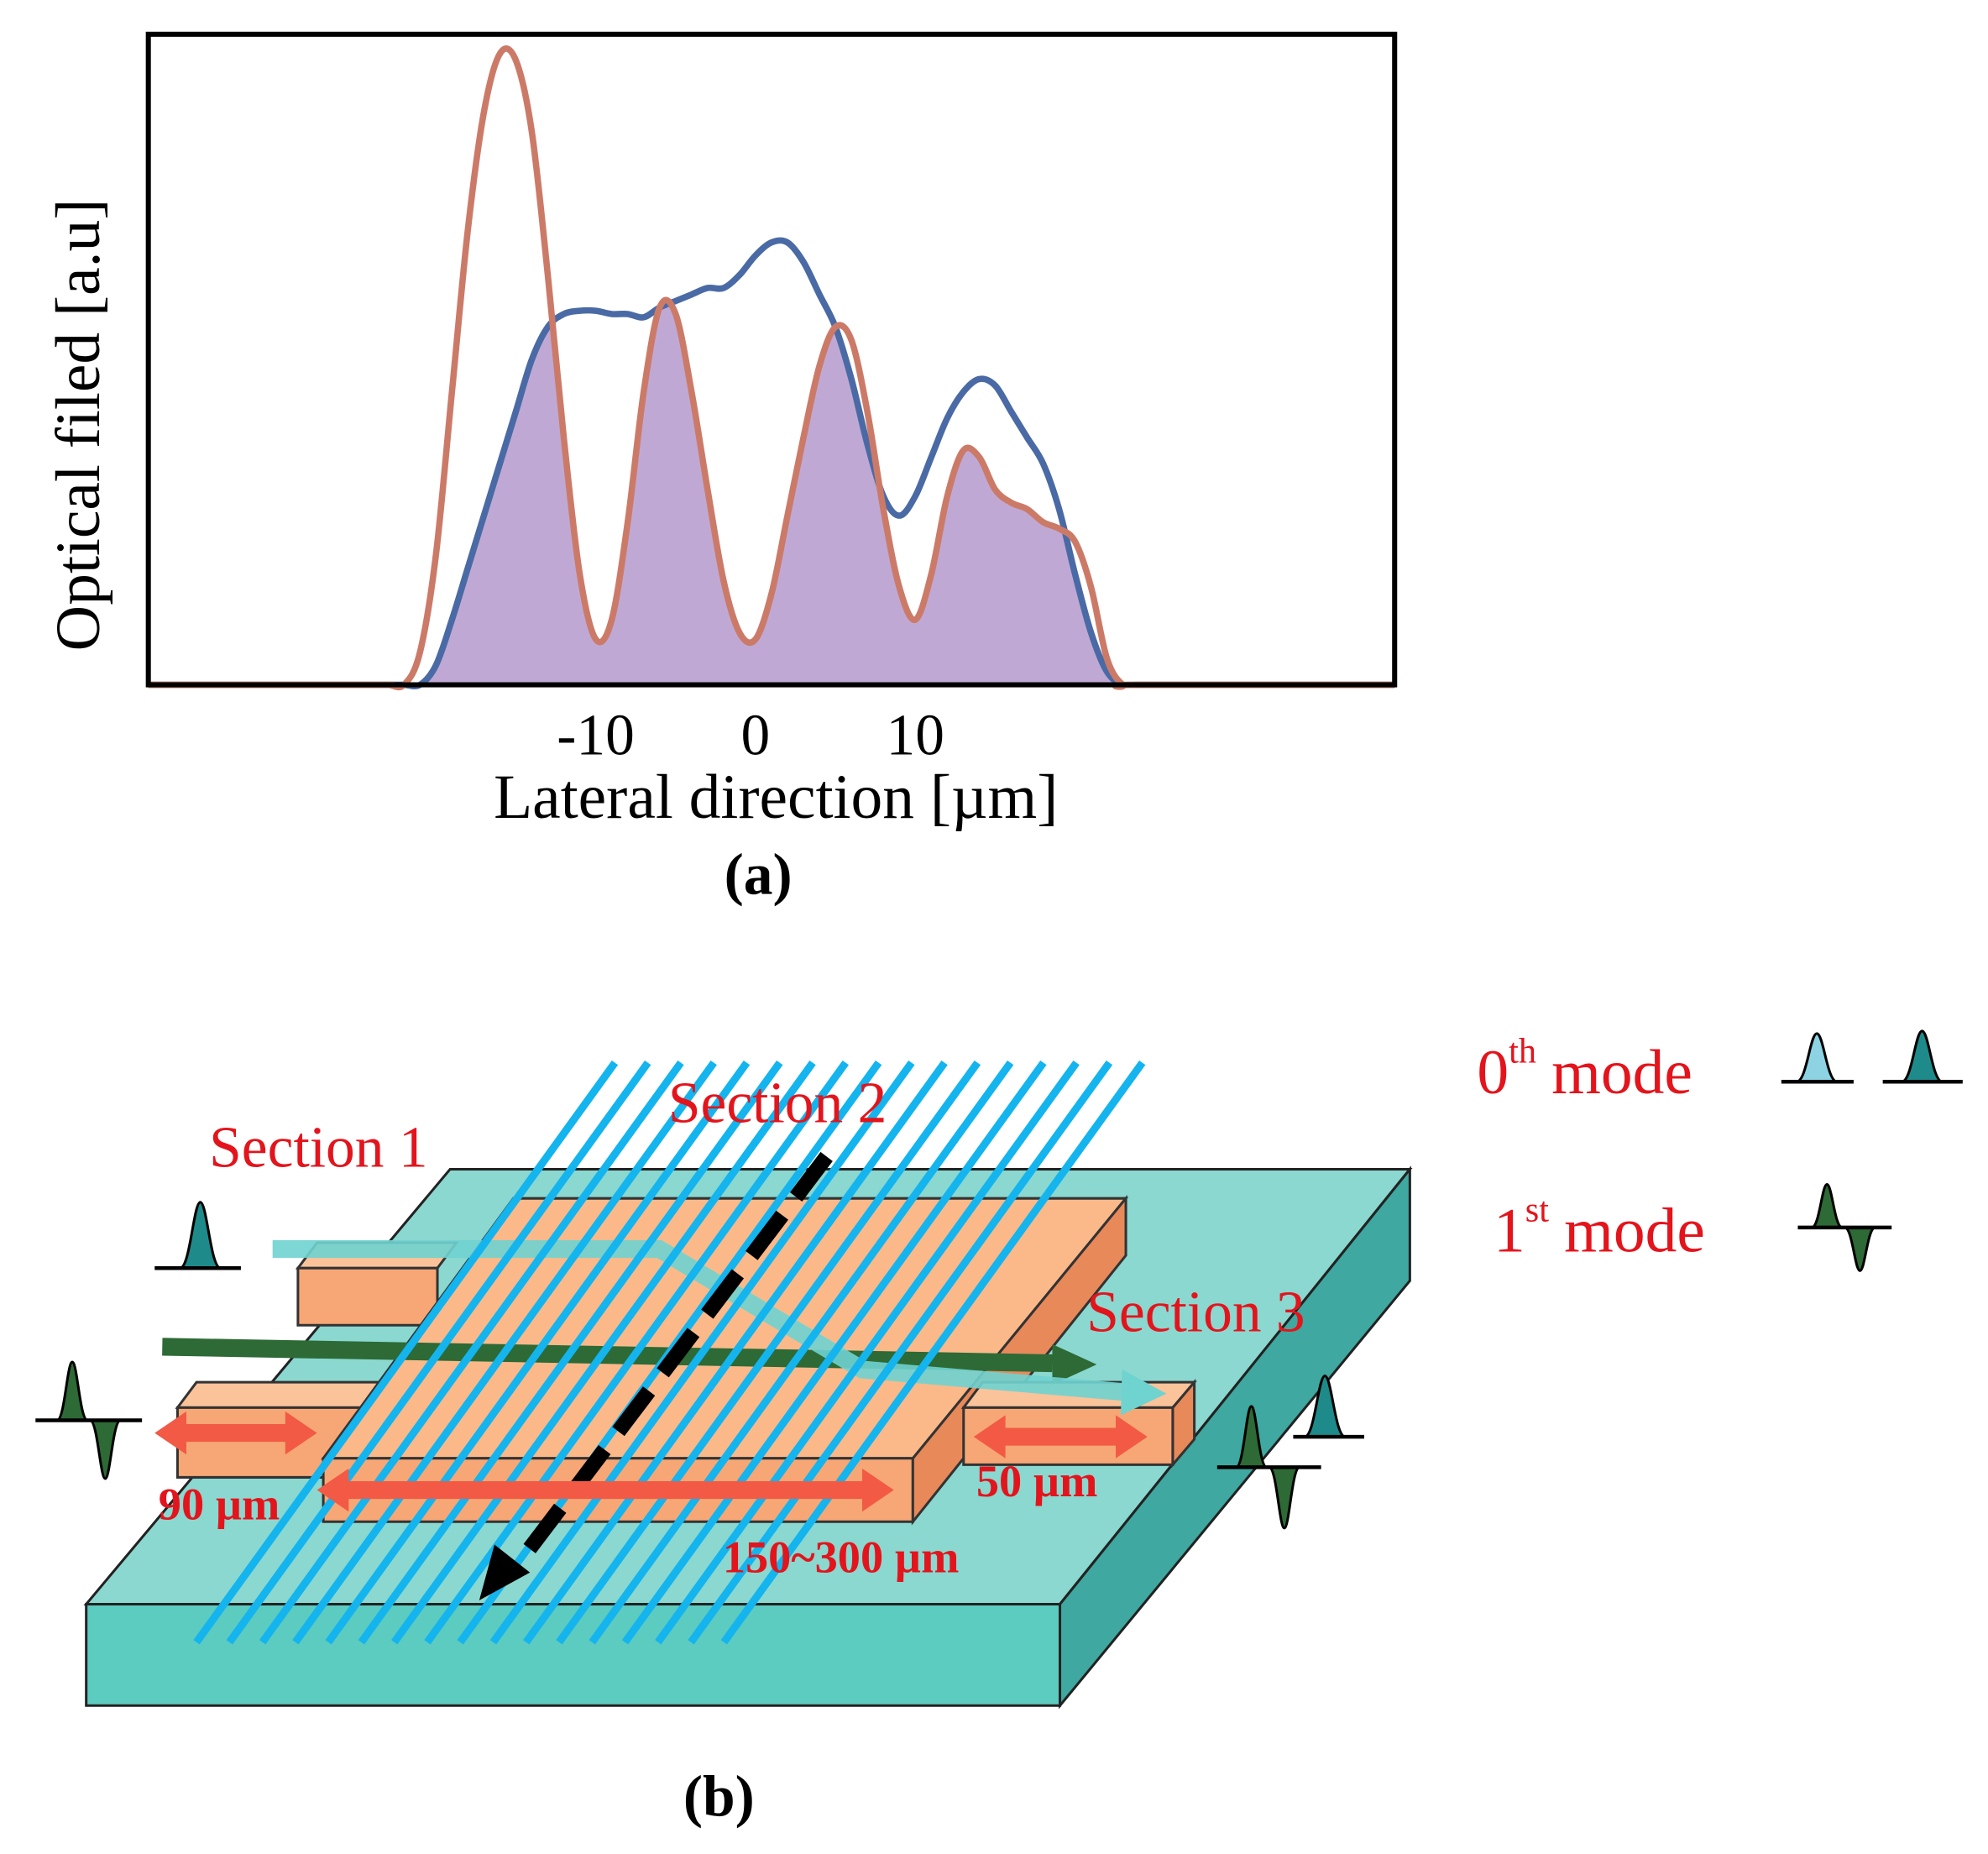 The width and height of the screenshot is (1988, 1854). I want to click on caption-a: (a), so click(759, 876).